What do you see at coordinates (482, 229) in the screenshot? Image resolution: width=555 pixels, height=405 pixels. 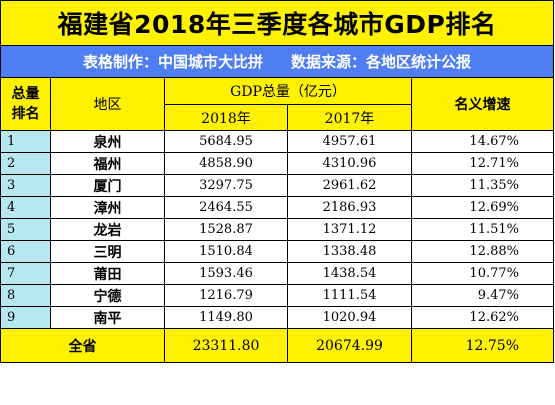 I see `row-growth: 11.51%` at bounding box center [482, 229].